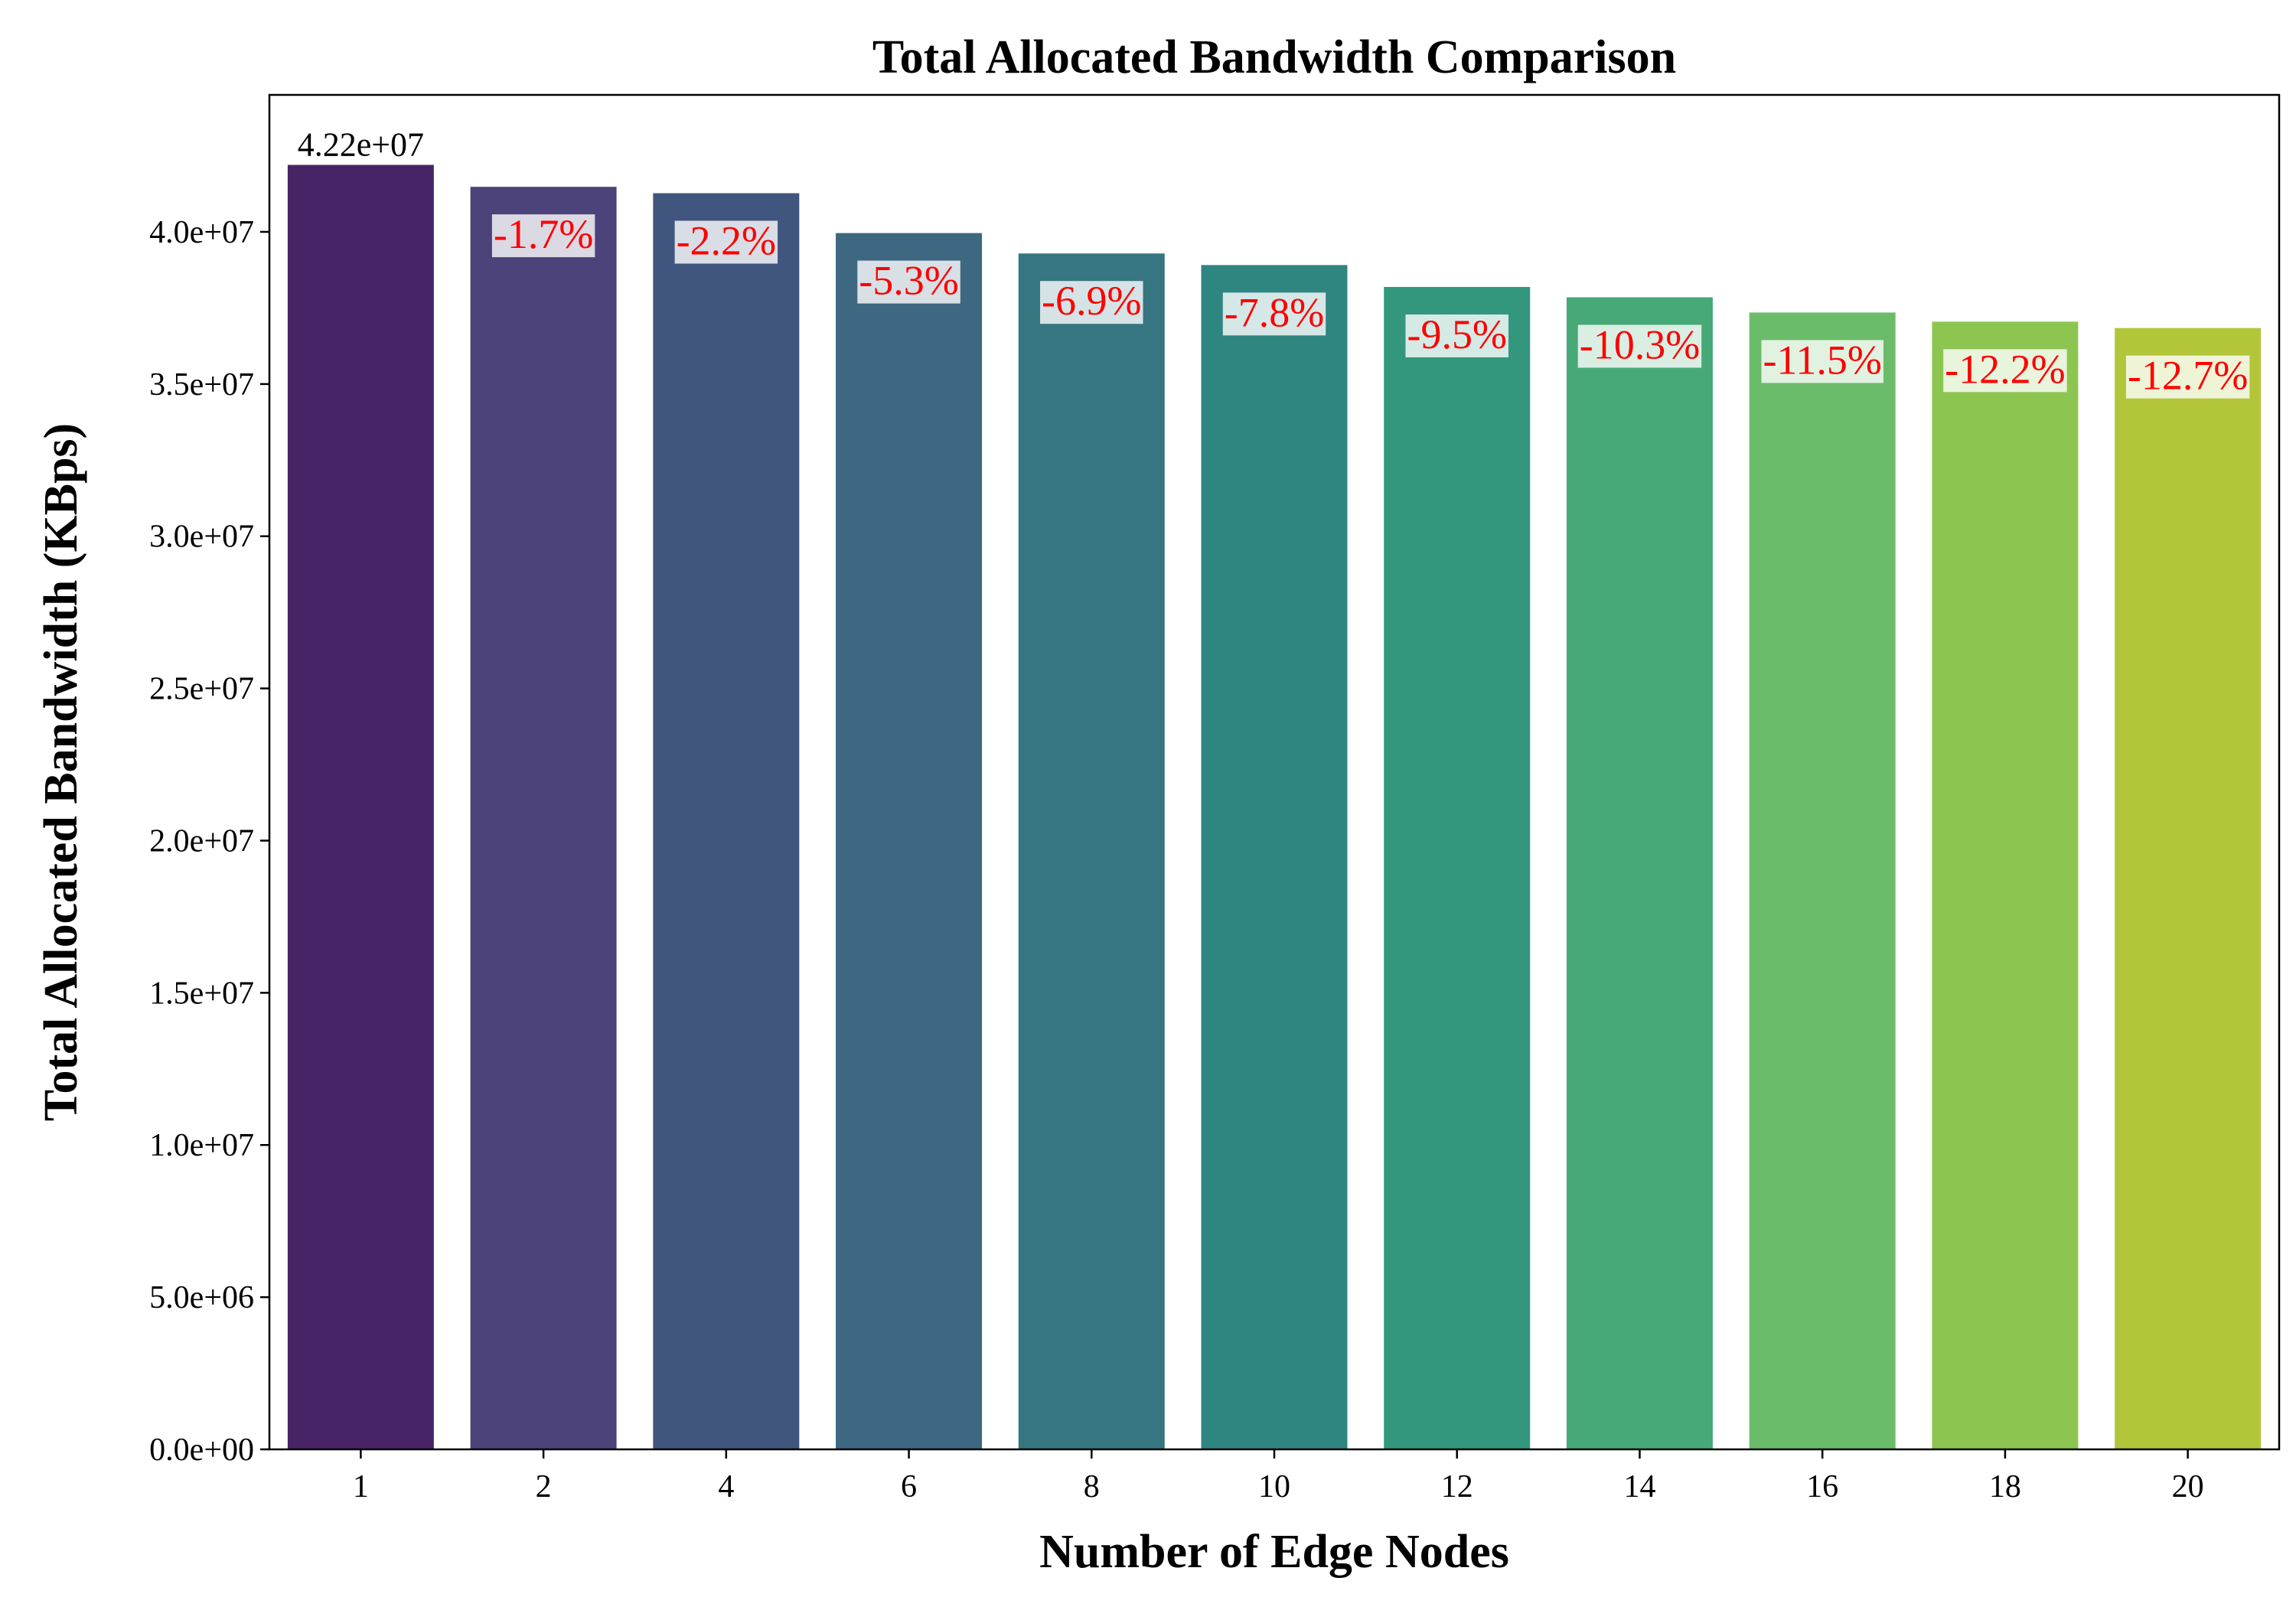  What do you see at coordinates (361, 1486) in the screenshot?
I see `x-tick-label: 1` at bounding box center [361, 1486].